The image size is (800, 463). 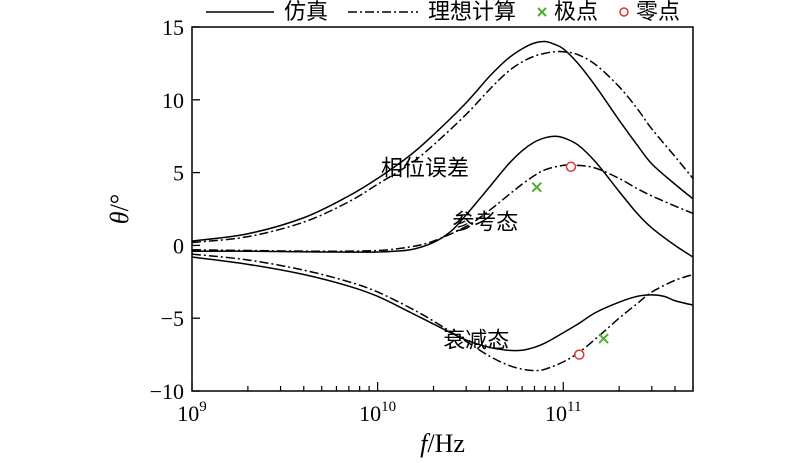 What do you see at coordinates (624, 12) in the screenshot?
I see `legend-zero-swatch` at bounding box center [624, 12].